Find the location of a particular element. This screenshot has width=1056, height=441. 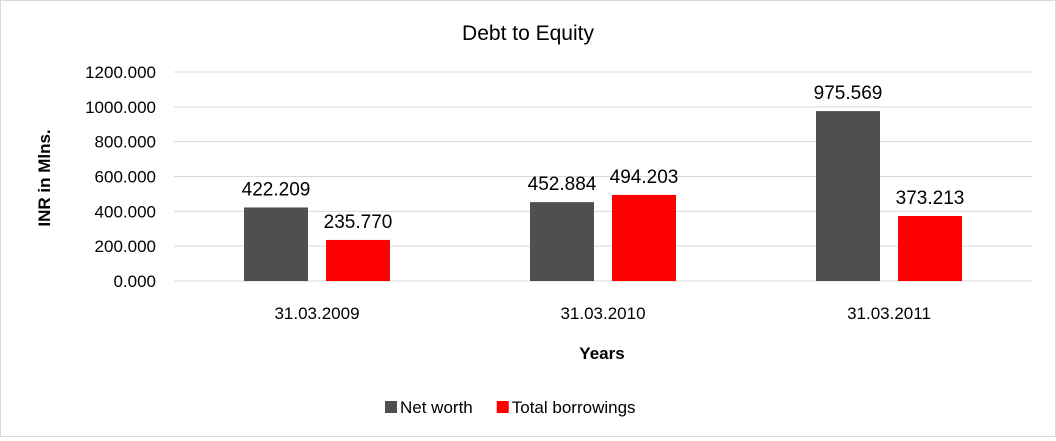

x-tick-label: 31.03.2011 is located at coordinates (889, 313).